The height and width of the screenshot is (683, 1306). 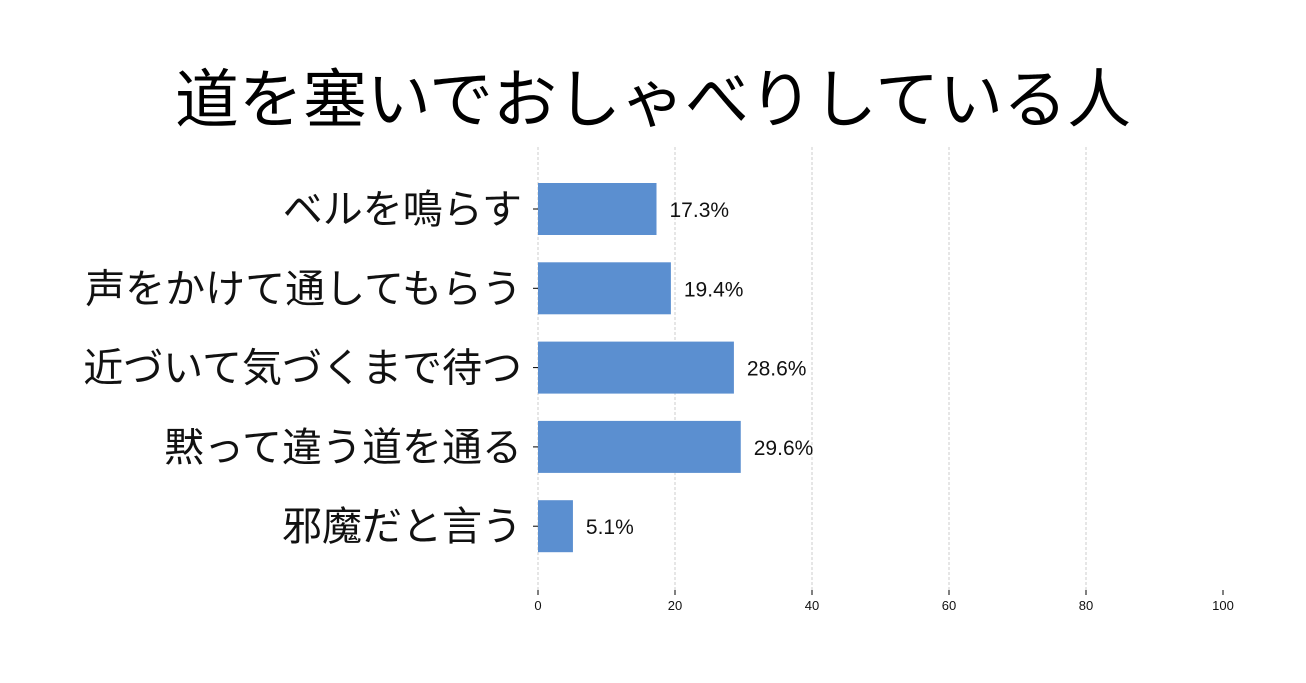 What do you see at coordinates (700, 210) in the screenshot?
I see `data-label: 17.3%` at bounding box center [700, 210].